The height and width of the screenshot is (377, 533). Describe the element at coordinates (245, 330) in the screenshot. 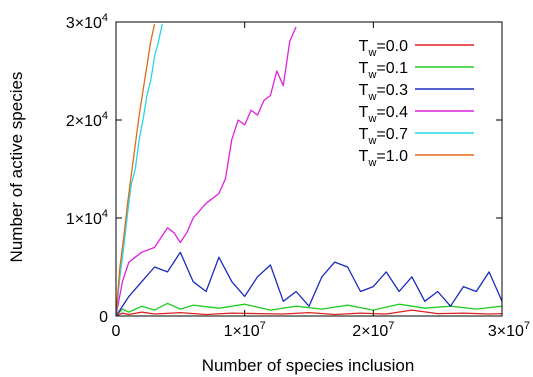

I see `x-tick-label: 1×10⁷` at that location.